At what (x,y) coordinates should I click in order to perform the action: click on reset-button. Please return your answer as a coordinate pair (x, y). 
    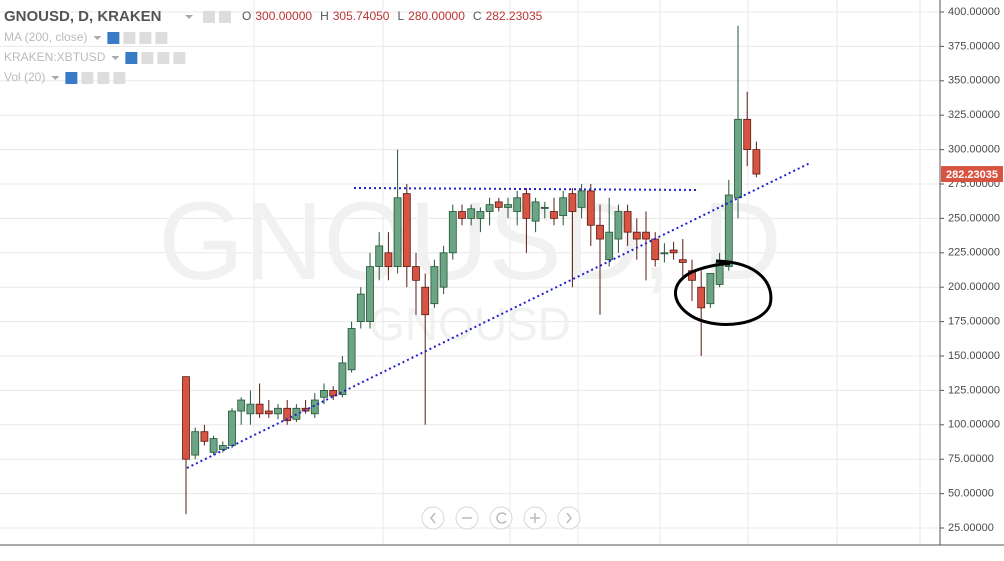
    Looking at the image, I should click on (501, 518).